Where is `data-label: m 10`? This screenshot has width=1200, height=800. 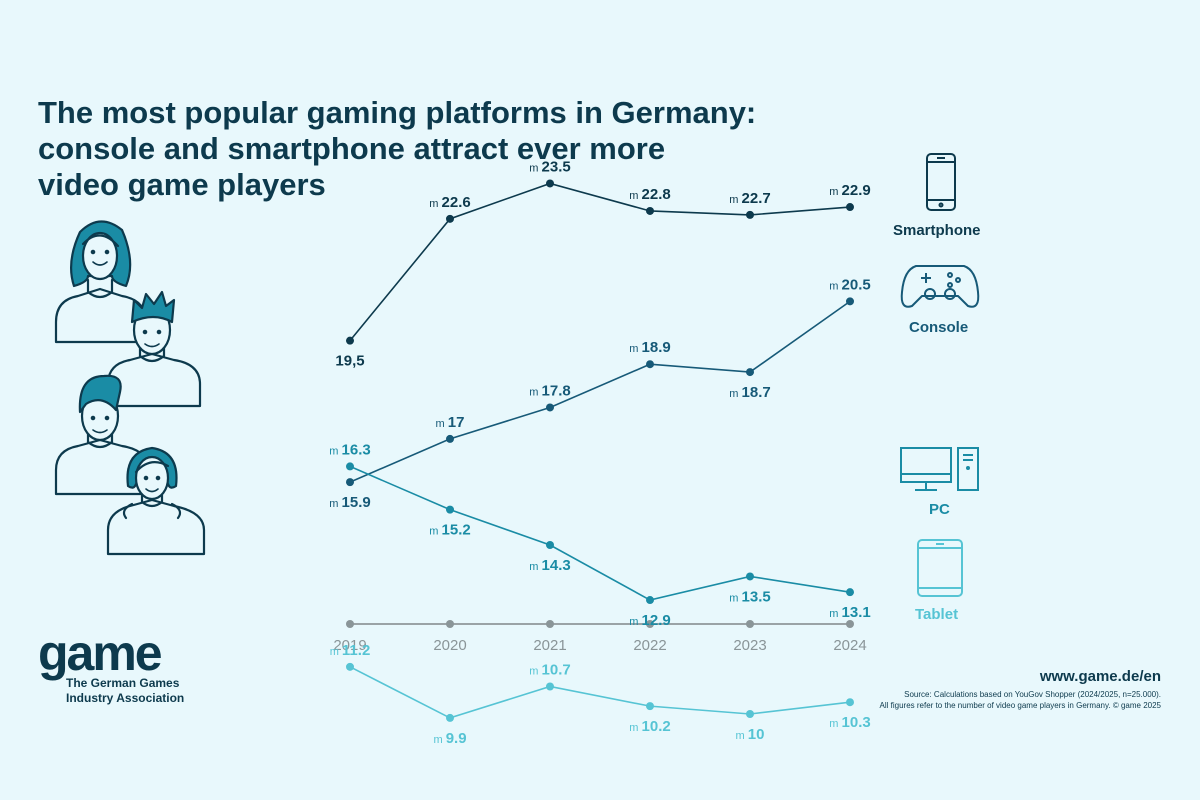
data-label: m 10 is located at coordinates (750, 734).